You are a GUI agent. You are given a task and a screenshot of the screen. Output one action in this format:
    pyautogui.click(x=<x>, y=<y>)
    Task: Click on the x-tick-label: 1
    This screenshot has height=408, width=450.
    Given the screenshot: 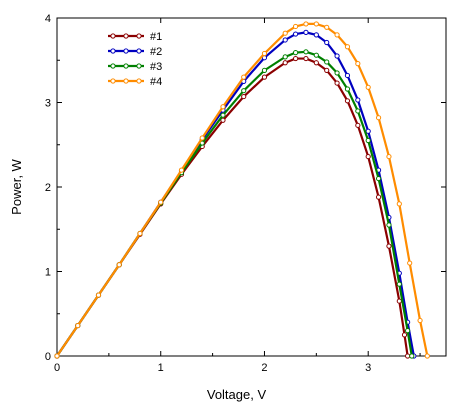 What is the action you would take?
    pyautogui.click(x=161, y=368)
    